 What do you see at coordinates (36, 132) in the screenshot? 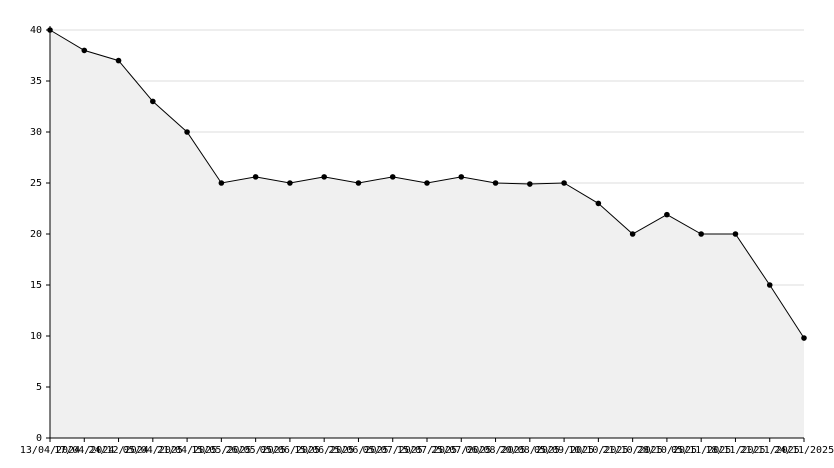
I see `y-tick-label: 30` at bounding box center [36, 132].